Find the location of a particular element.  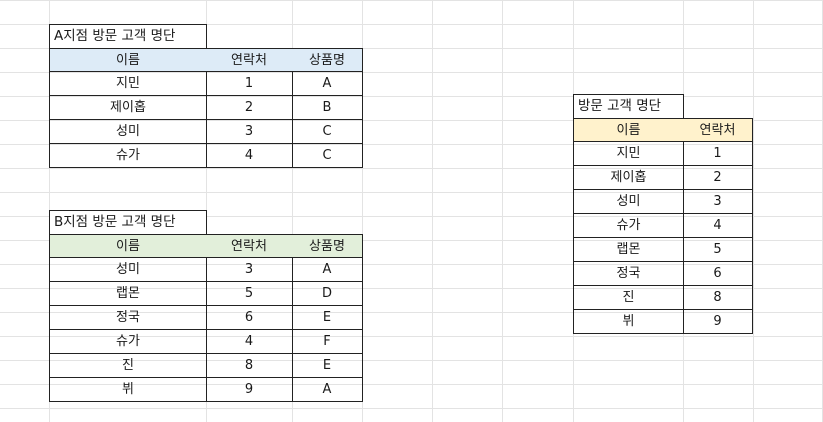

table-c-title: 방문 고객 명단 is located at coordinates (628, 106).